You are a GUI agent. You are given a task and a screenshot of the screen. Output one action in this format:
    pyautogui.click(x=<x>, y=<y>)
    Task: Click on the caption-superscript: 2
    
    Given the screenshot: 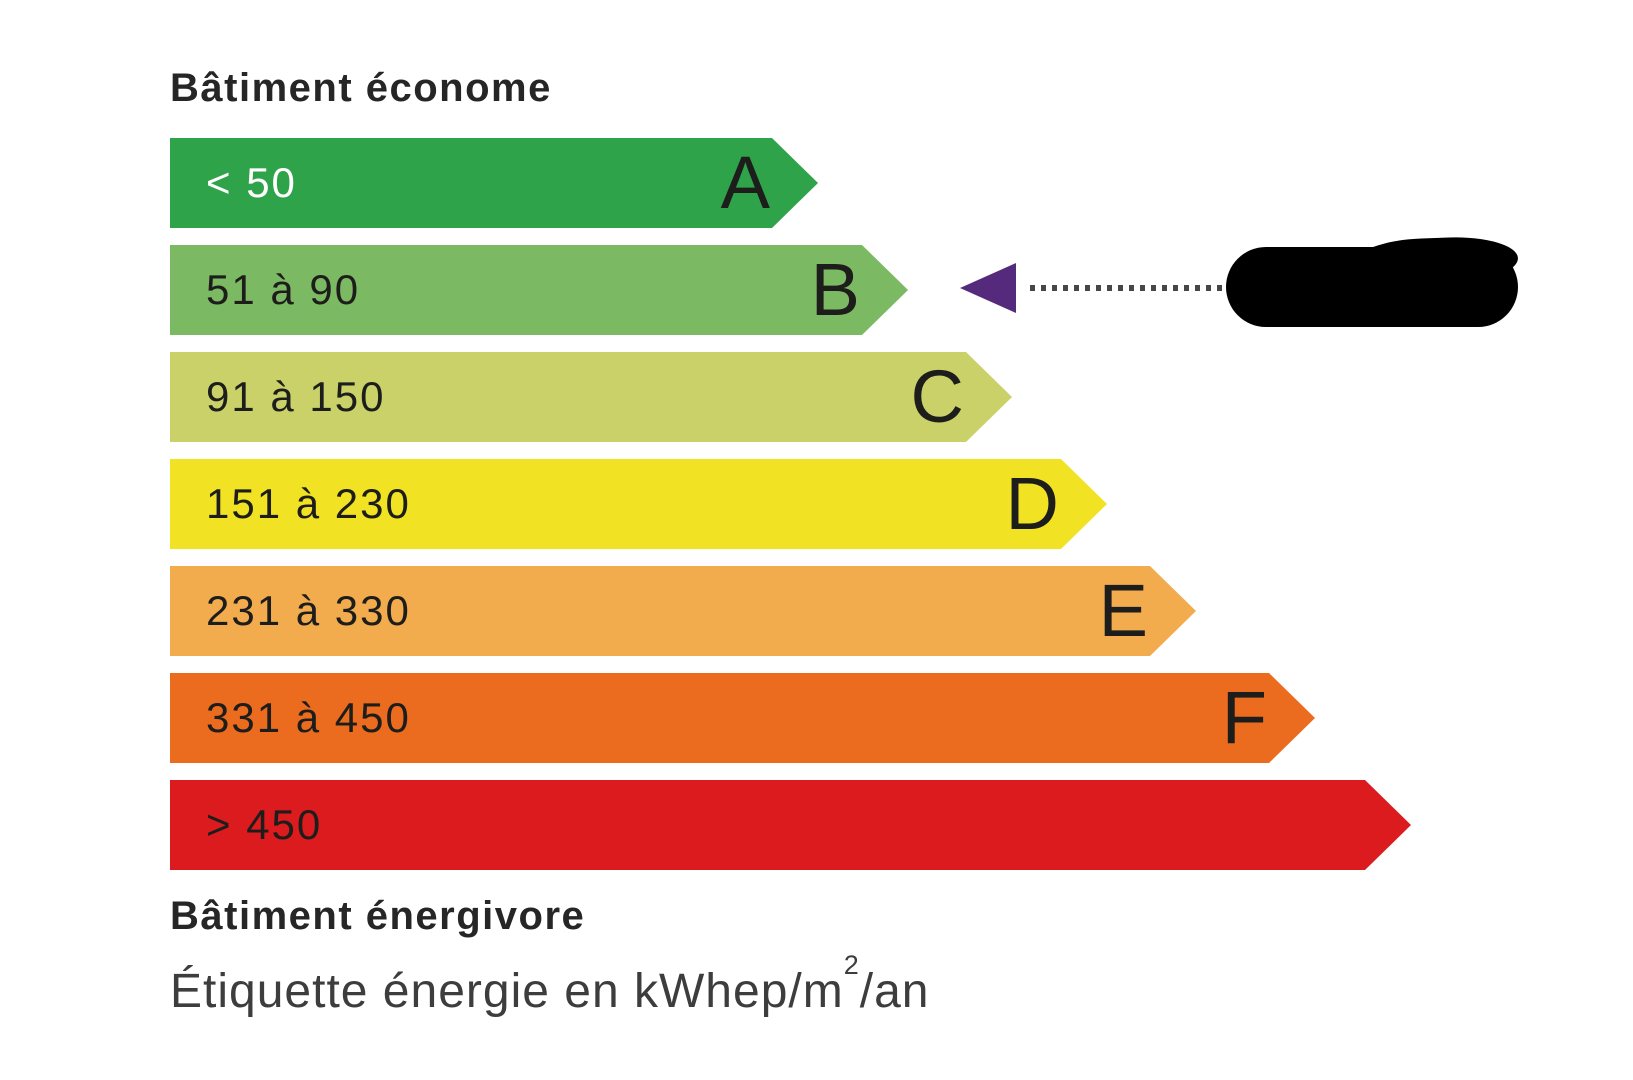 What is the action you would take?
    pyautogui.click(x=851, y=965)
    